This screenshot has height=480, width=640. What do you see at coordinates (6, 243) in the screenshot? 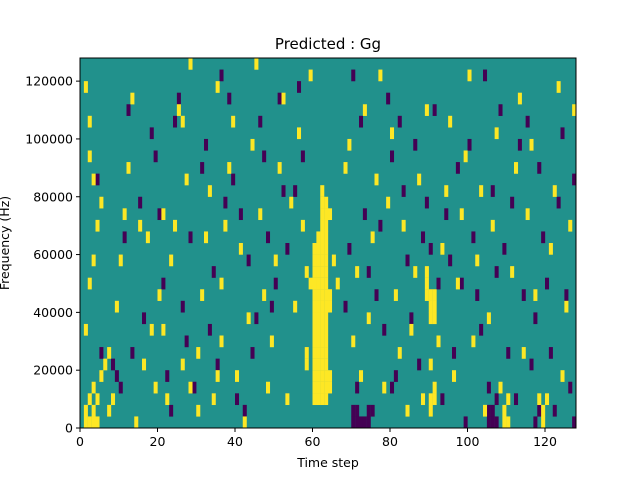
I see `y-axis-label: Frequency (Hz)` at bounding box center [6, 243].